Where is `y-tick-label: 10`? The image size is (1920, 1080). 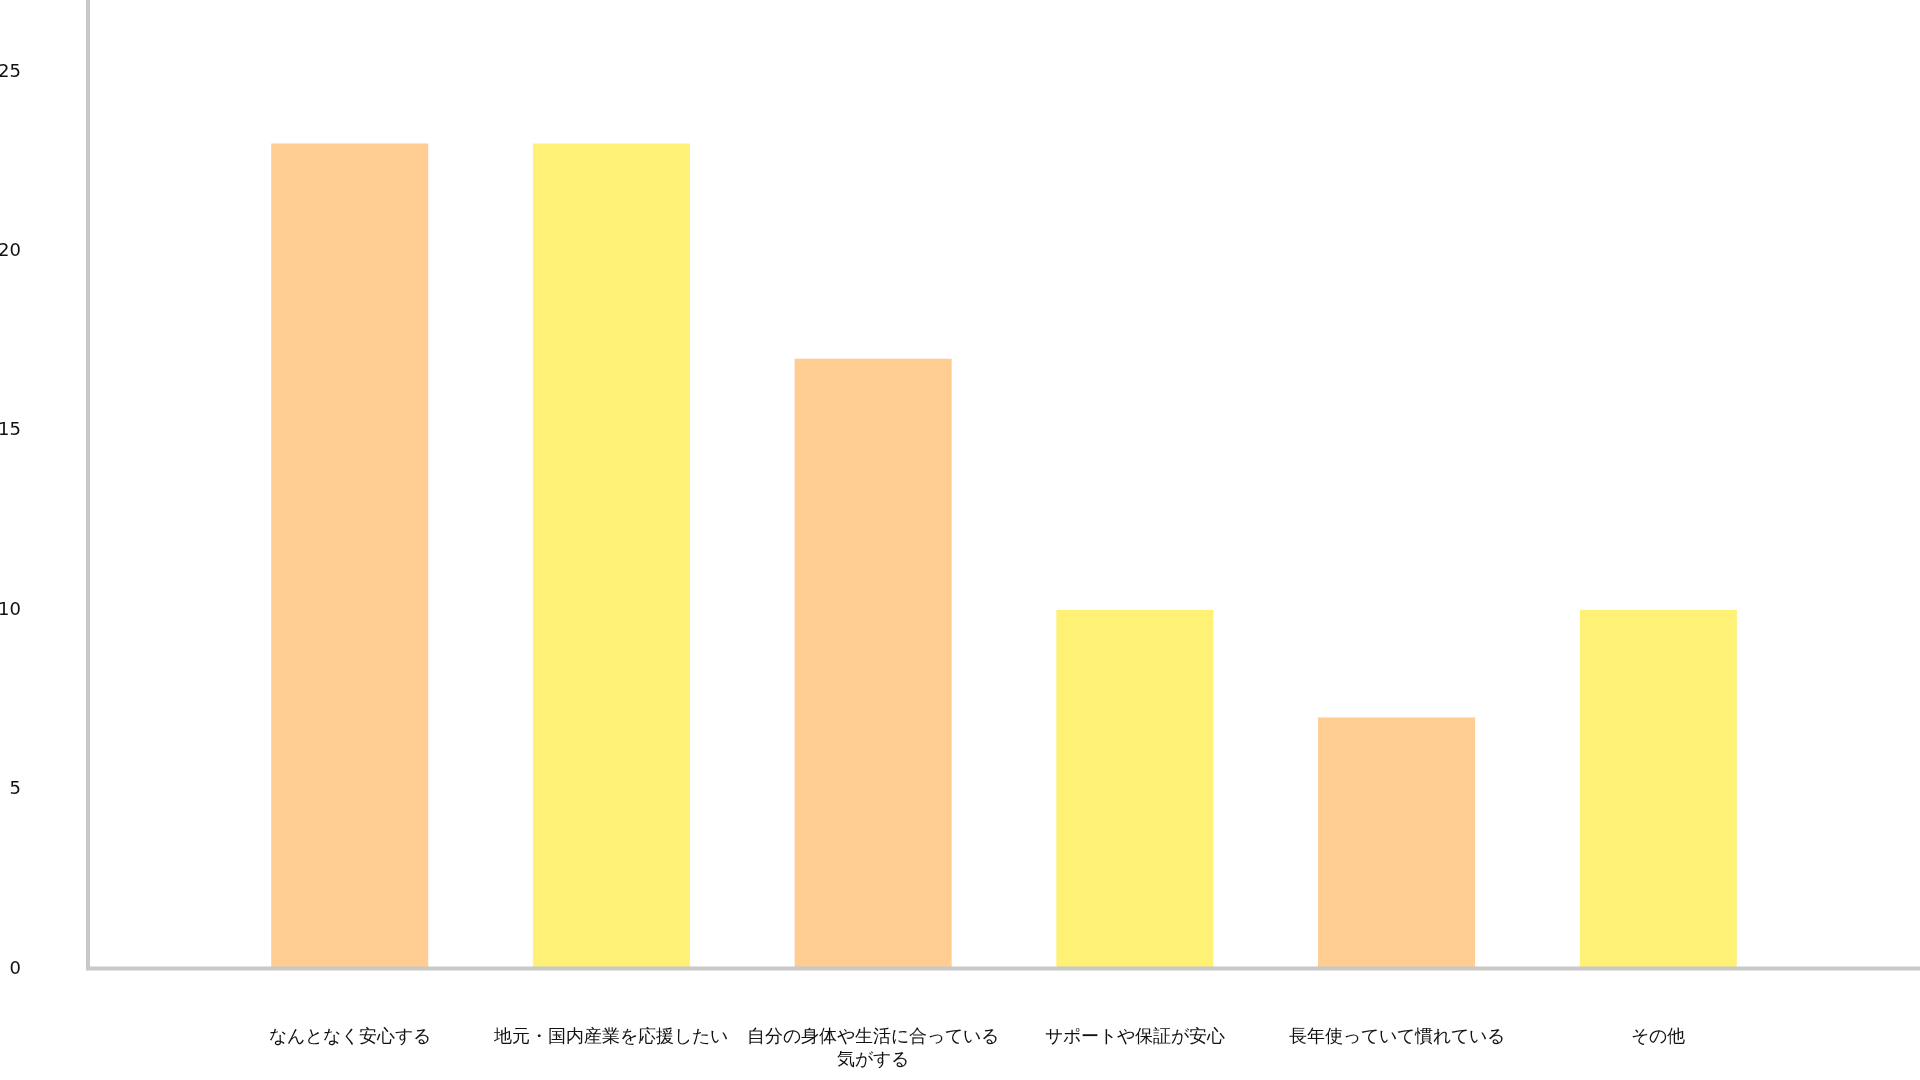 y-tick-label: 10 is located at coordinates (10, 608).